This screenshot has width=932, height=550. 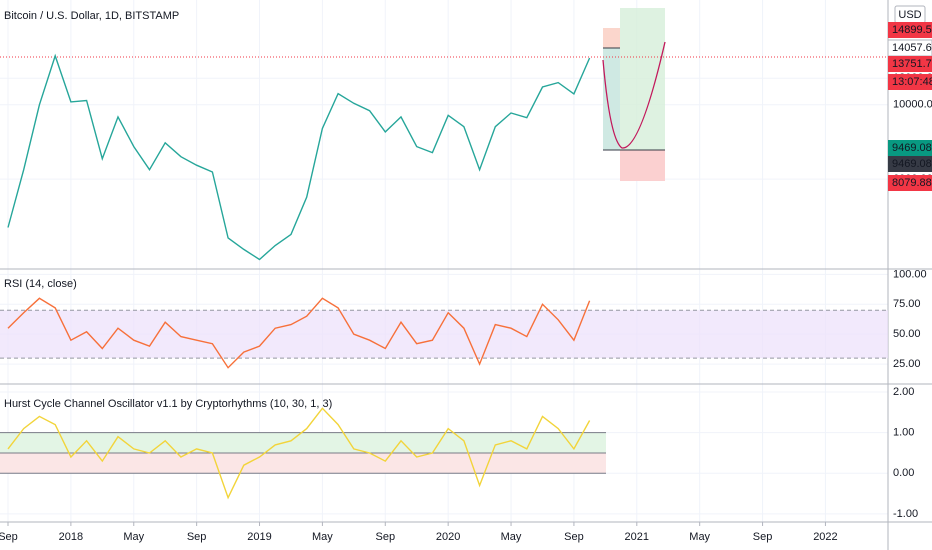 What do you see at coordinates (303, 442) in the screenshot?
I see `upper-zone` at bounding box center [303, 442].